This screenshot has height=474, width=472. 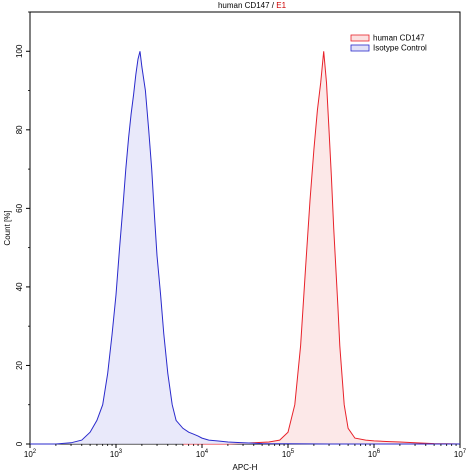 What do you see at coordinates (22, 228) in the screenshot?
I see `y-axis: 0 20 40 60 80 100` at bounding box center [22, 228].